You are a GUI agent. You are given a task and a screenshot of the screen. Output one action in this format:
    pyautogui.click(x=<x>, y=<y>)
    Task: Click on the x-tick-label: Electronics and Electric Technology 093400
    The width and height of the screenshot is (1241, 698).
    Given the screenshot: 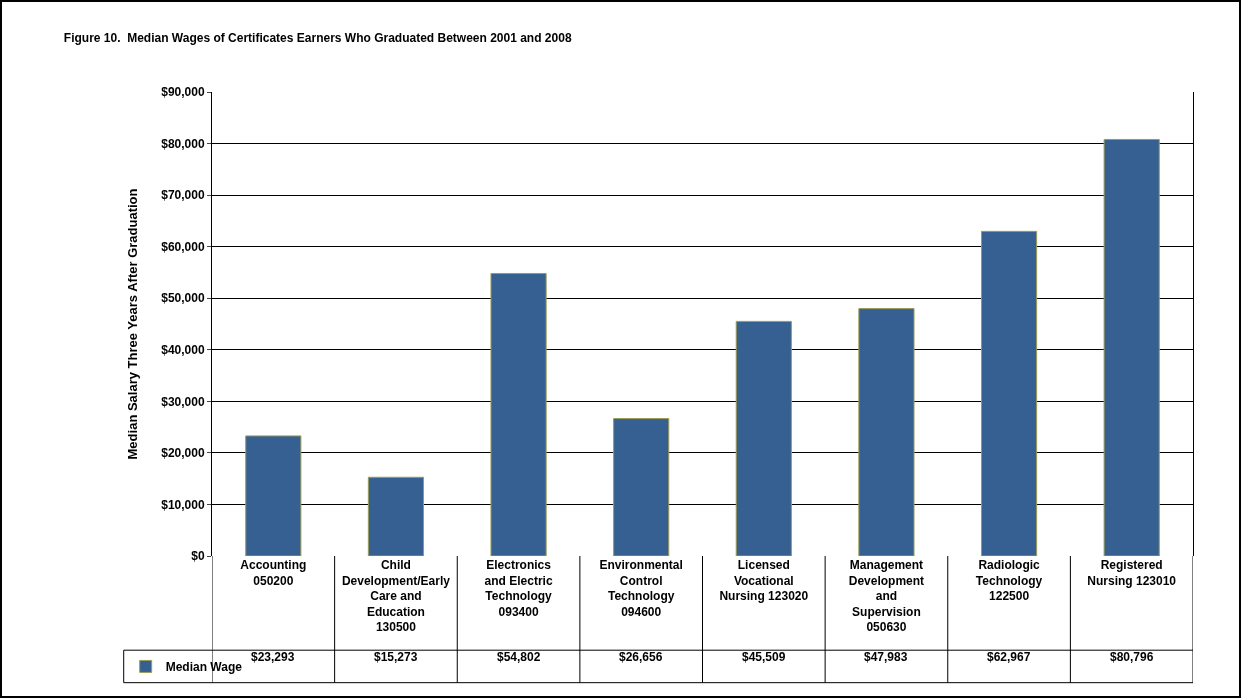 What is the action you would take?
    pyautogui.click(x=518, y=588)
    